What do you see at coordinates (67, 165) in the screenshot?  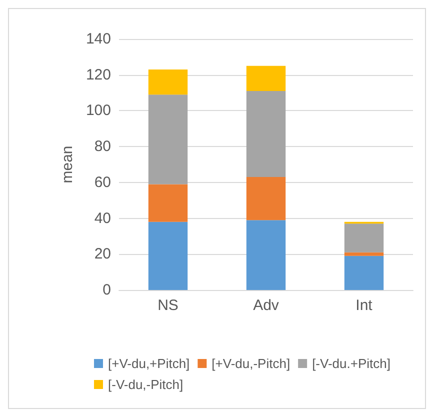 I see `y-axis-title: mean` at bounding box center [67, 165].